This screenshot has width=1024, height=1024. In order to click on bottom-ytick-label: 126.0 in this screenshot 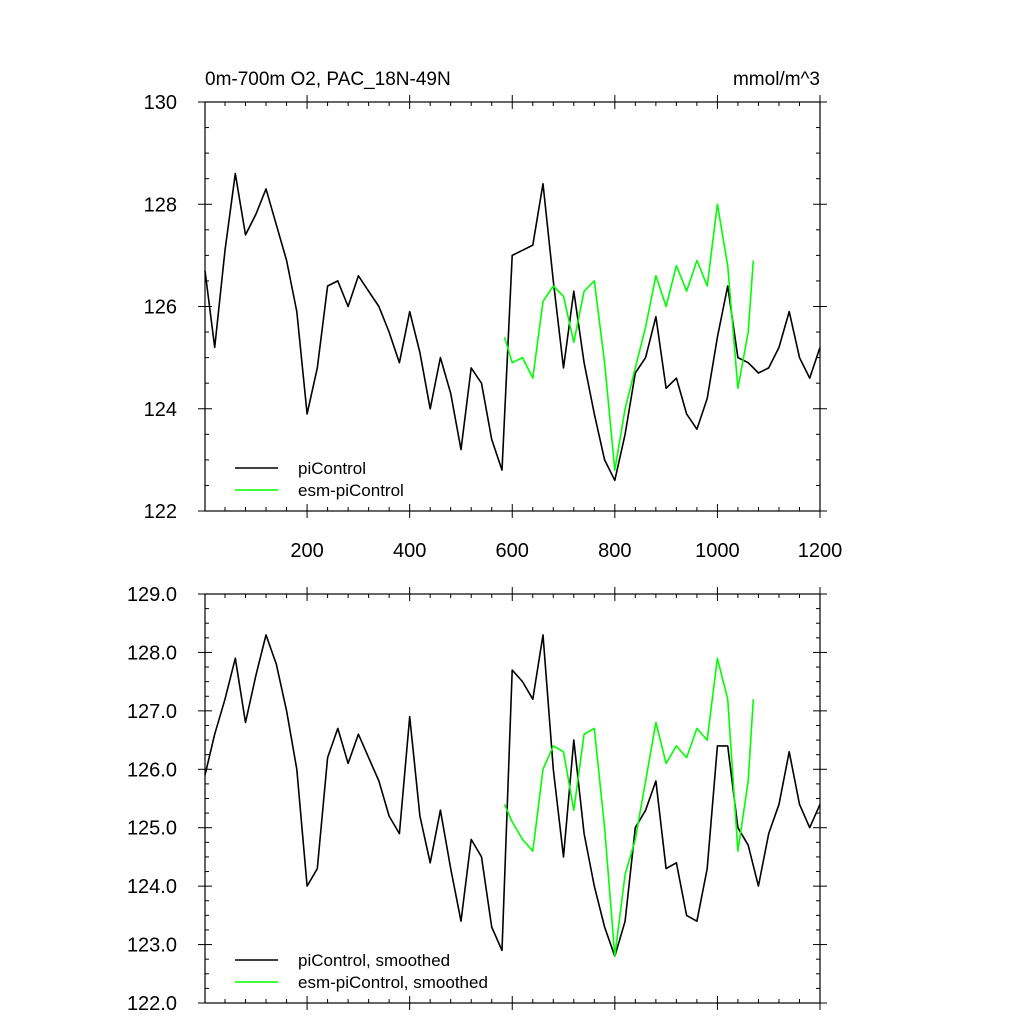, I will do `click(152, 770)`.